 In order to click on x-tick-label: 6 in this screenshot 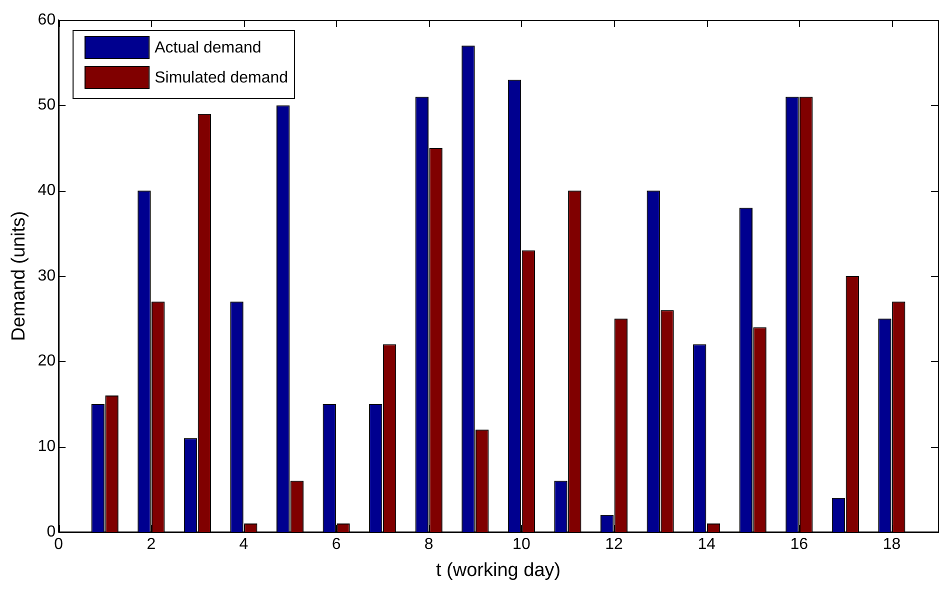, I will do `click(336, 545)`.